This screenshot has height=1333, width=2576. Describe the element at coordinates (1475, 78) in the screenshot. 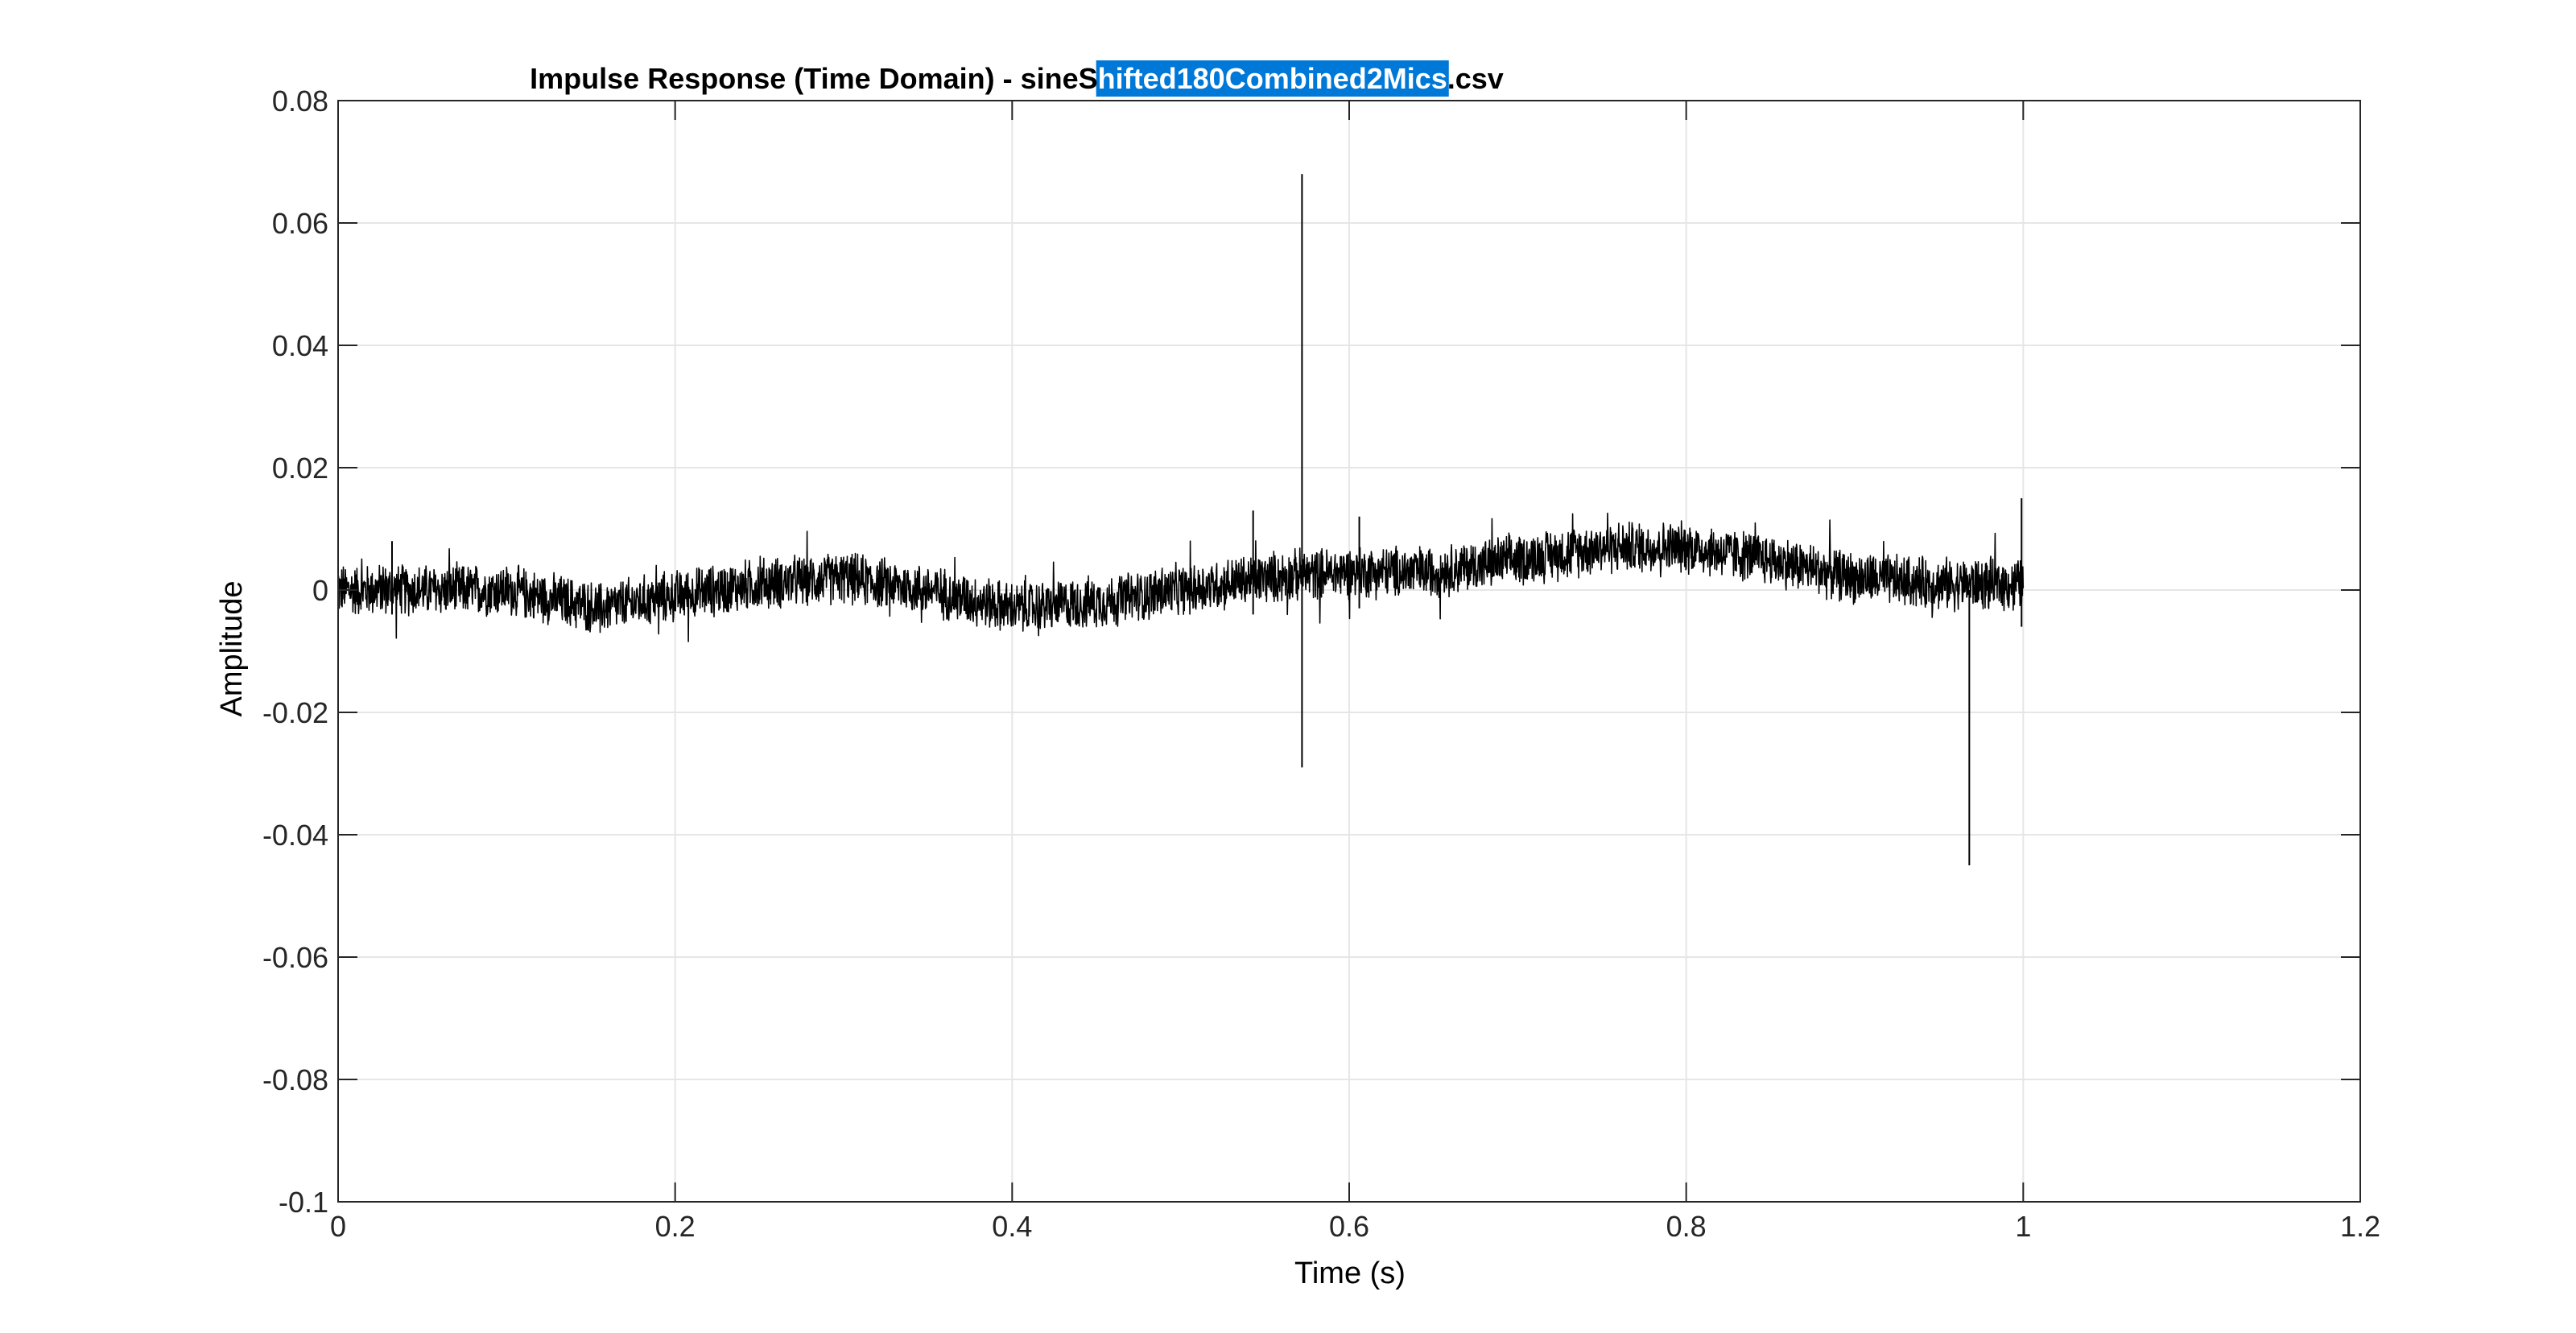

I see `title-suffix: .csv` at that location.